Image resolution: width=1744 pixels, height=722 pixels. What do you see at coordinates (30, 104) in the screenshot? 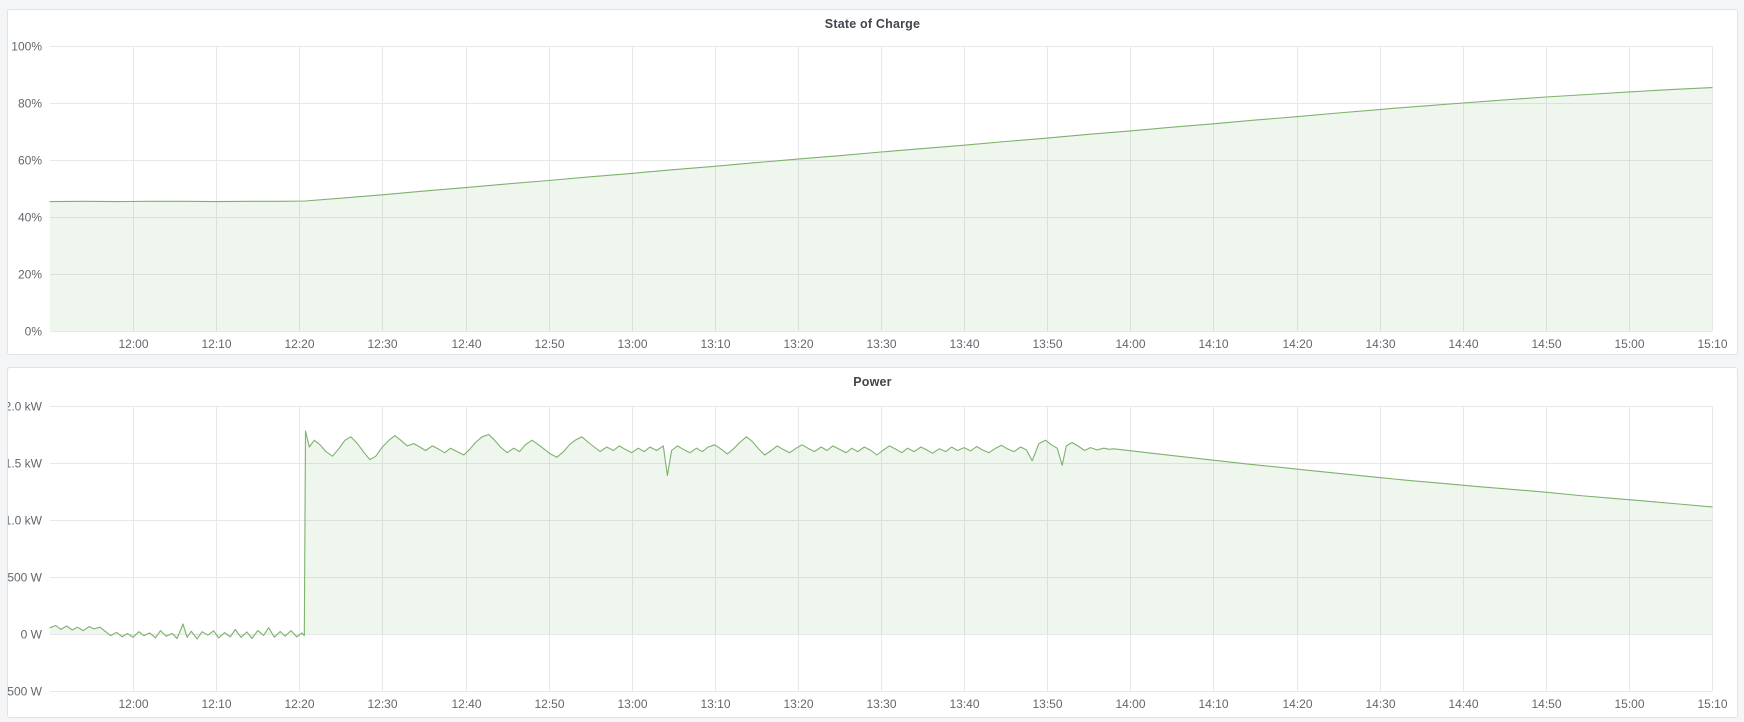
I see `svg-text: 80%` at bounding box center [30, 104].